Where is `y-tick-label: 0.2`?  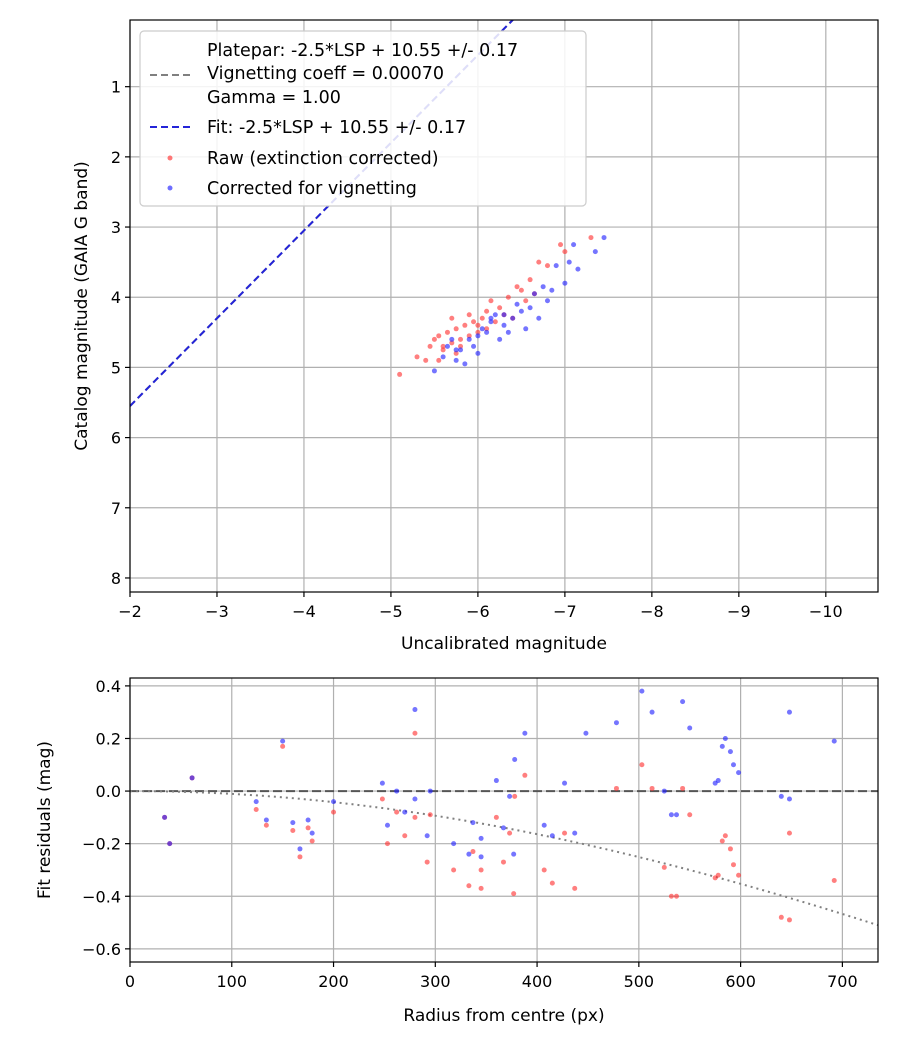
y-tick-label: 0.2 is located at coordinates (108, 738).